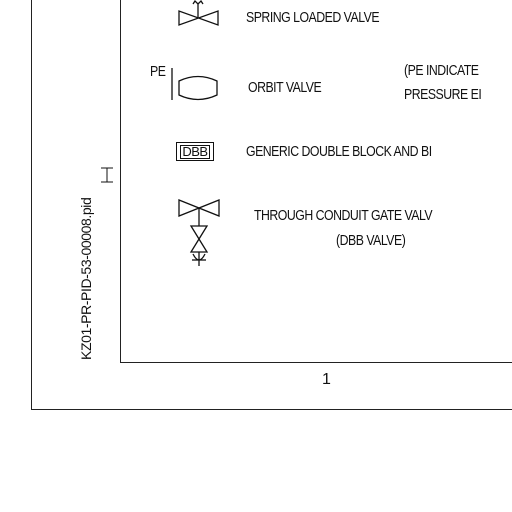  Describe the element at coordinates (343, 215) in the screenshot. I see `gate-valve-label-line1: THROUGH CONDUIT GATE VALV` at that location.